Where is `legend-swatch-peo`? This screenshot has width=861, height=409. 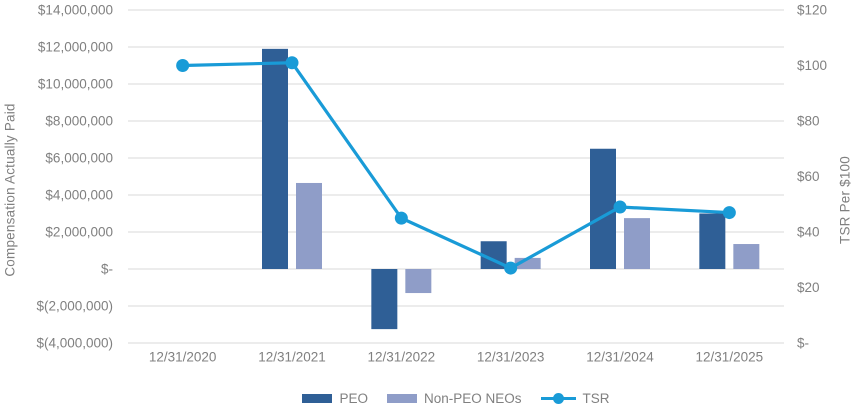 legend-swatch-peo is located at coordinates (317, 398).